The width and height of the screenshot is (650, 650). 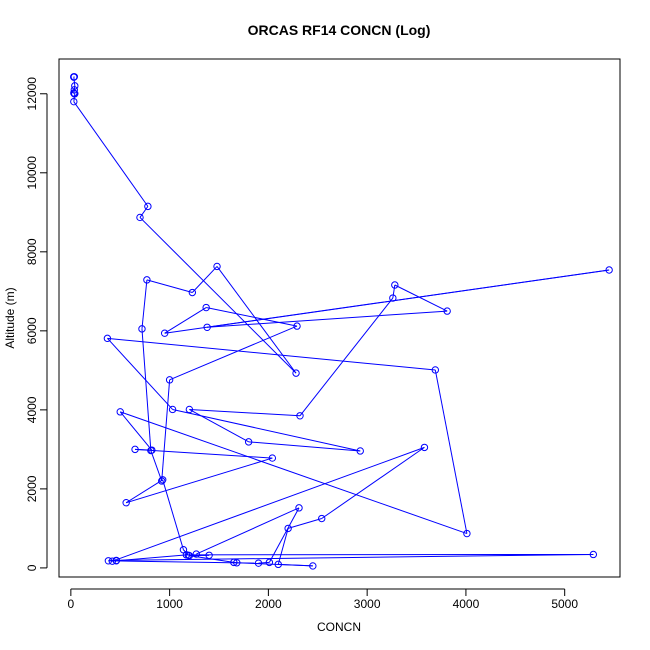 What do you see at coordinates (32, 567) in the screenshot?
I see `y-tick-label: 0` at bounding box center [32, 567].